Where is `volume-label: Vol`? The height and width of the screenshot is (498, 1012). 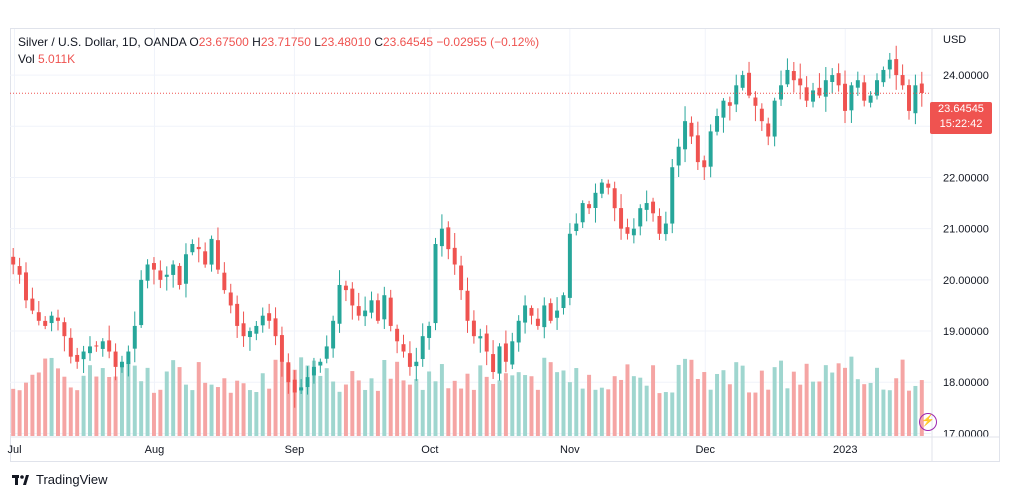
volume-label: Vol is located at coordinates (26, 59).